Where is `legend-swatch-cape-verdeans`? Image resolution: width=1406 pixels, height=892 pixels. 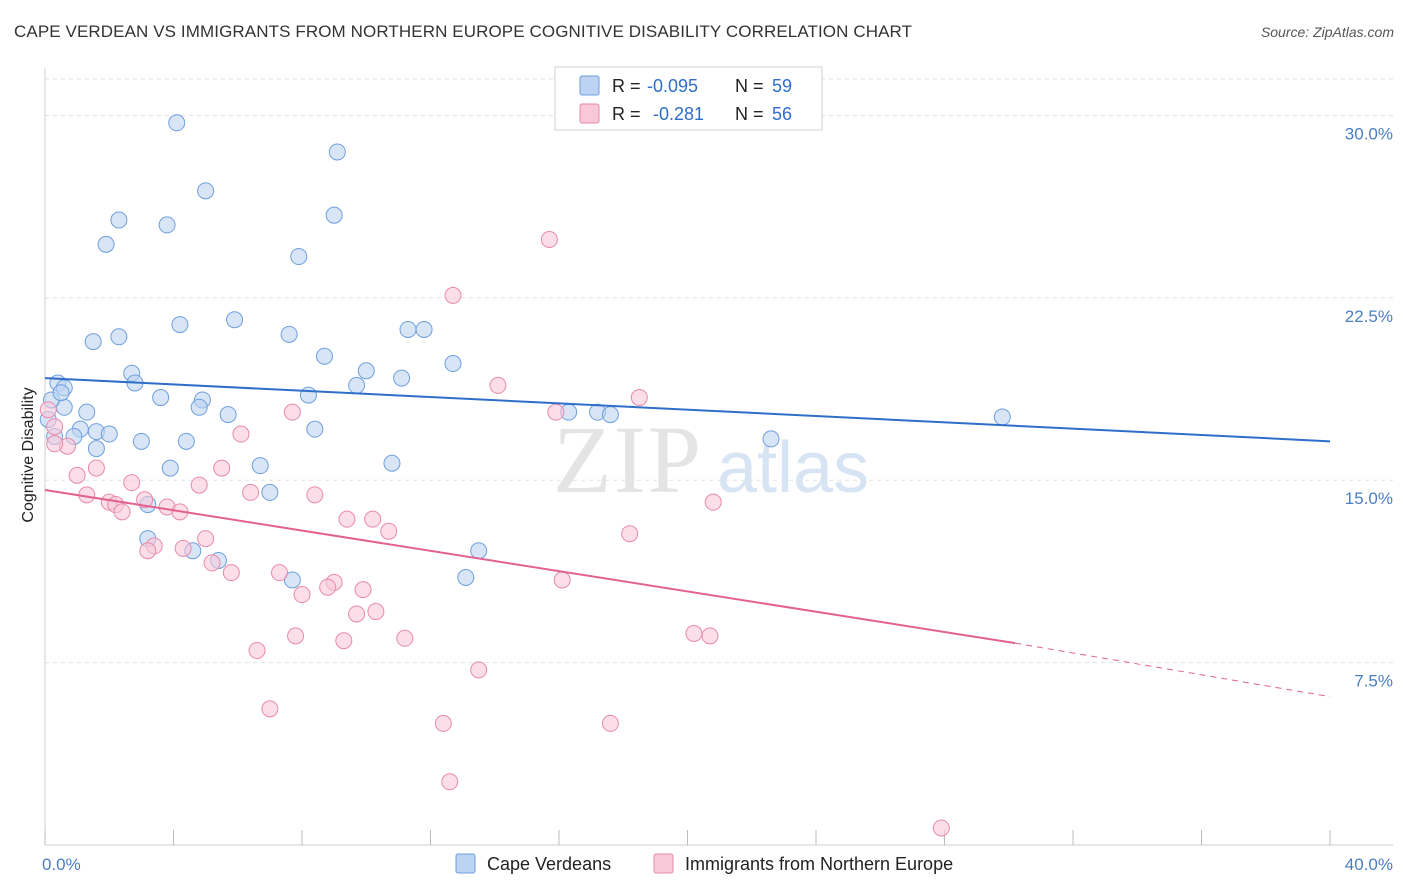 legend-swatch-cape-verdeans is located at coordinates (589, 85).